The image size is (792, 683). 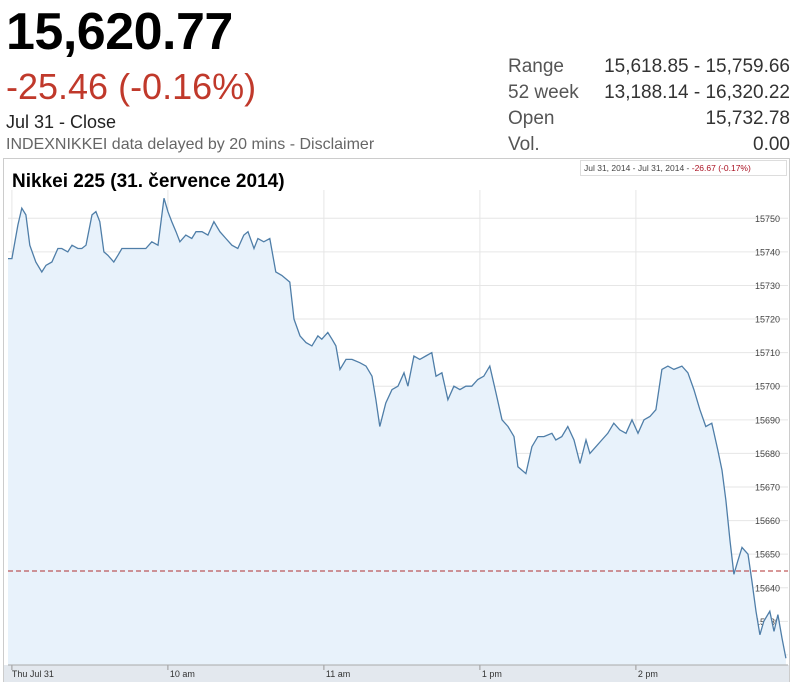 I want to click on y-tick-label: 15740, so click(x=767, y=252).